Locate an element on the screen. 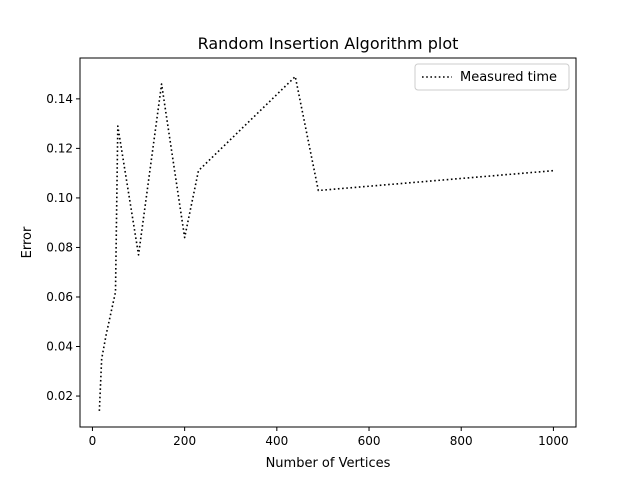  y-tick-label: 0.06 is located at coordinates (59, 297).